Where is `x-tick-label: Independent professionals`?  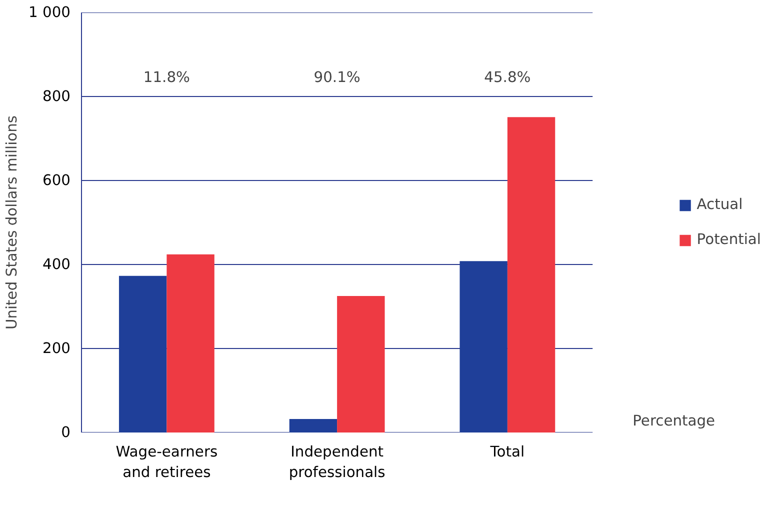 x-tick-label: Independent professionals is located at coordinates (337, 462).